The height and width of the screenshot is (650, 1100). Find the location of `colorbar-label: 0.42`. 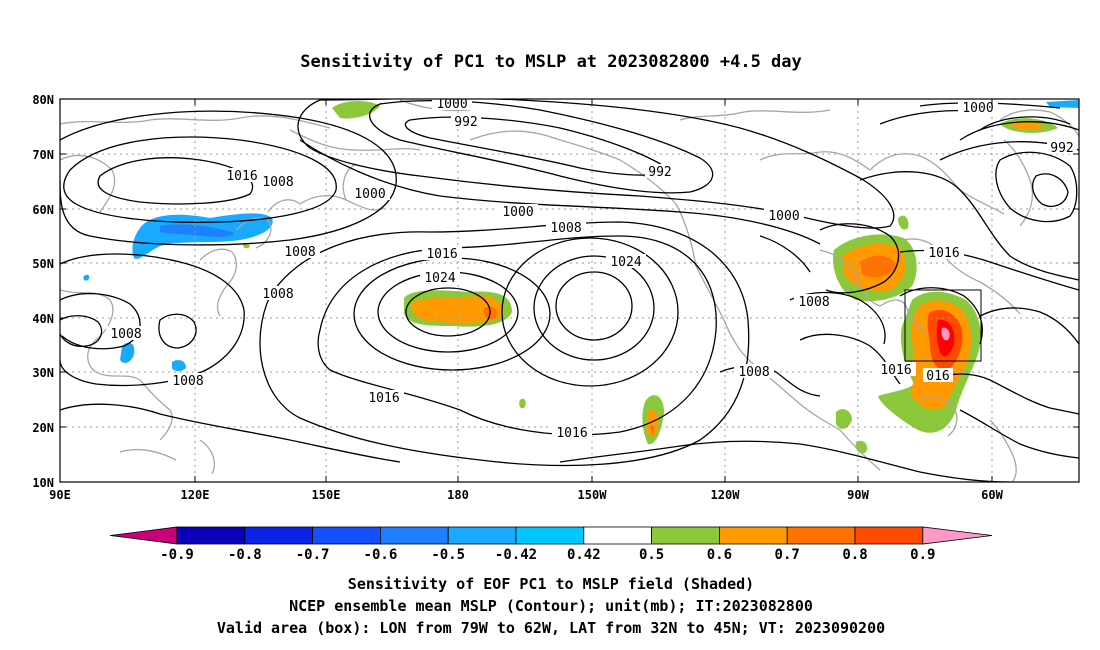

colorbar-label: 0.42 is located at coordinates (584, 555).